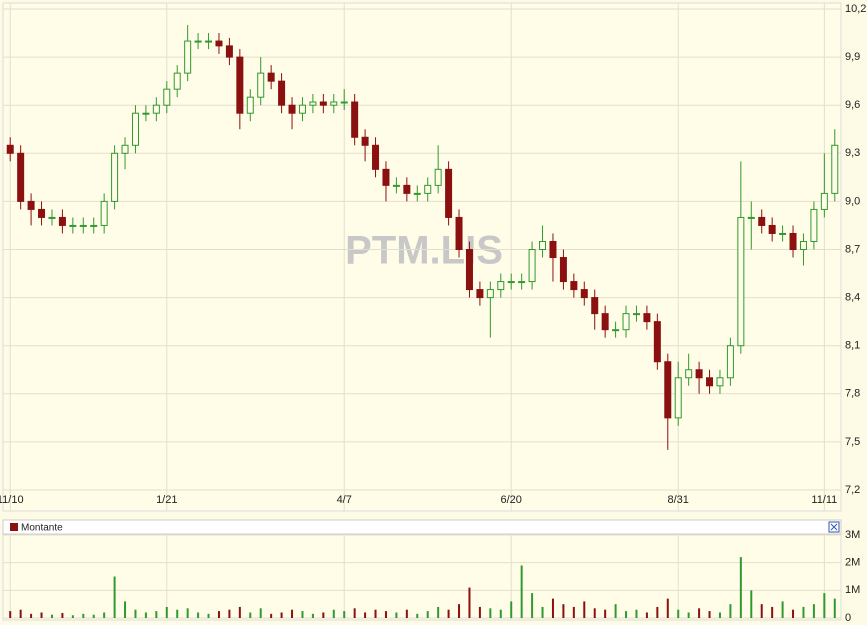 Image resolution: width=867 pixels, height=625 pixels. I want to click on volume-tick-label: 0, so click(848, 618).